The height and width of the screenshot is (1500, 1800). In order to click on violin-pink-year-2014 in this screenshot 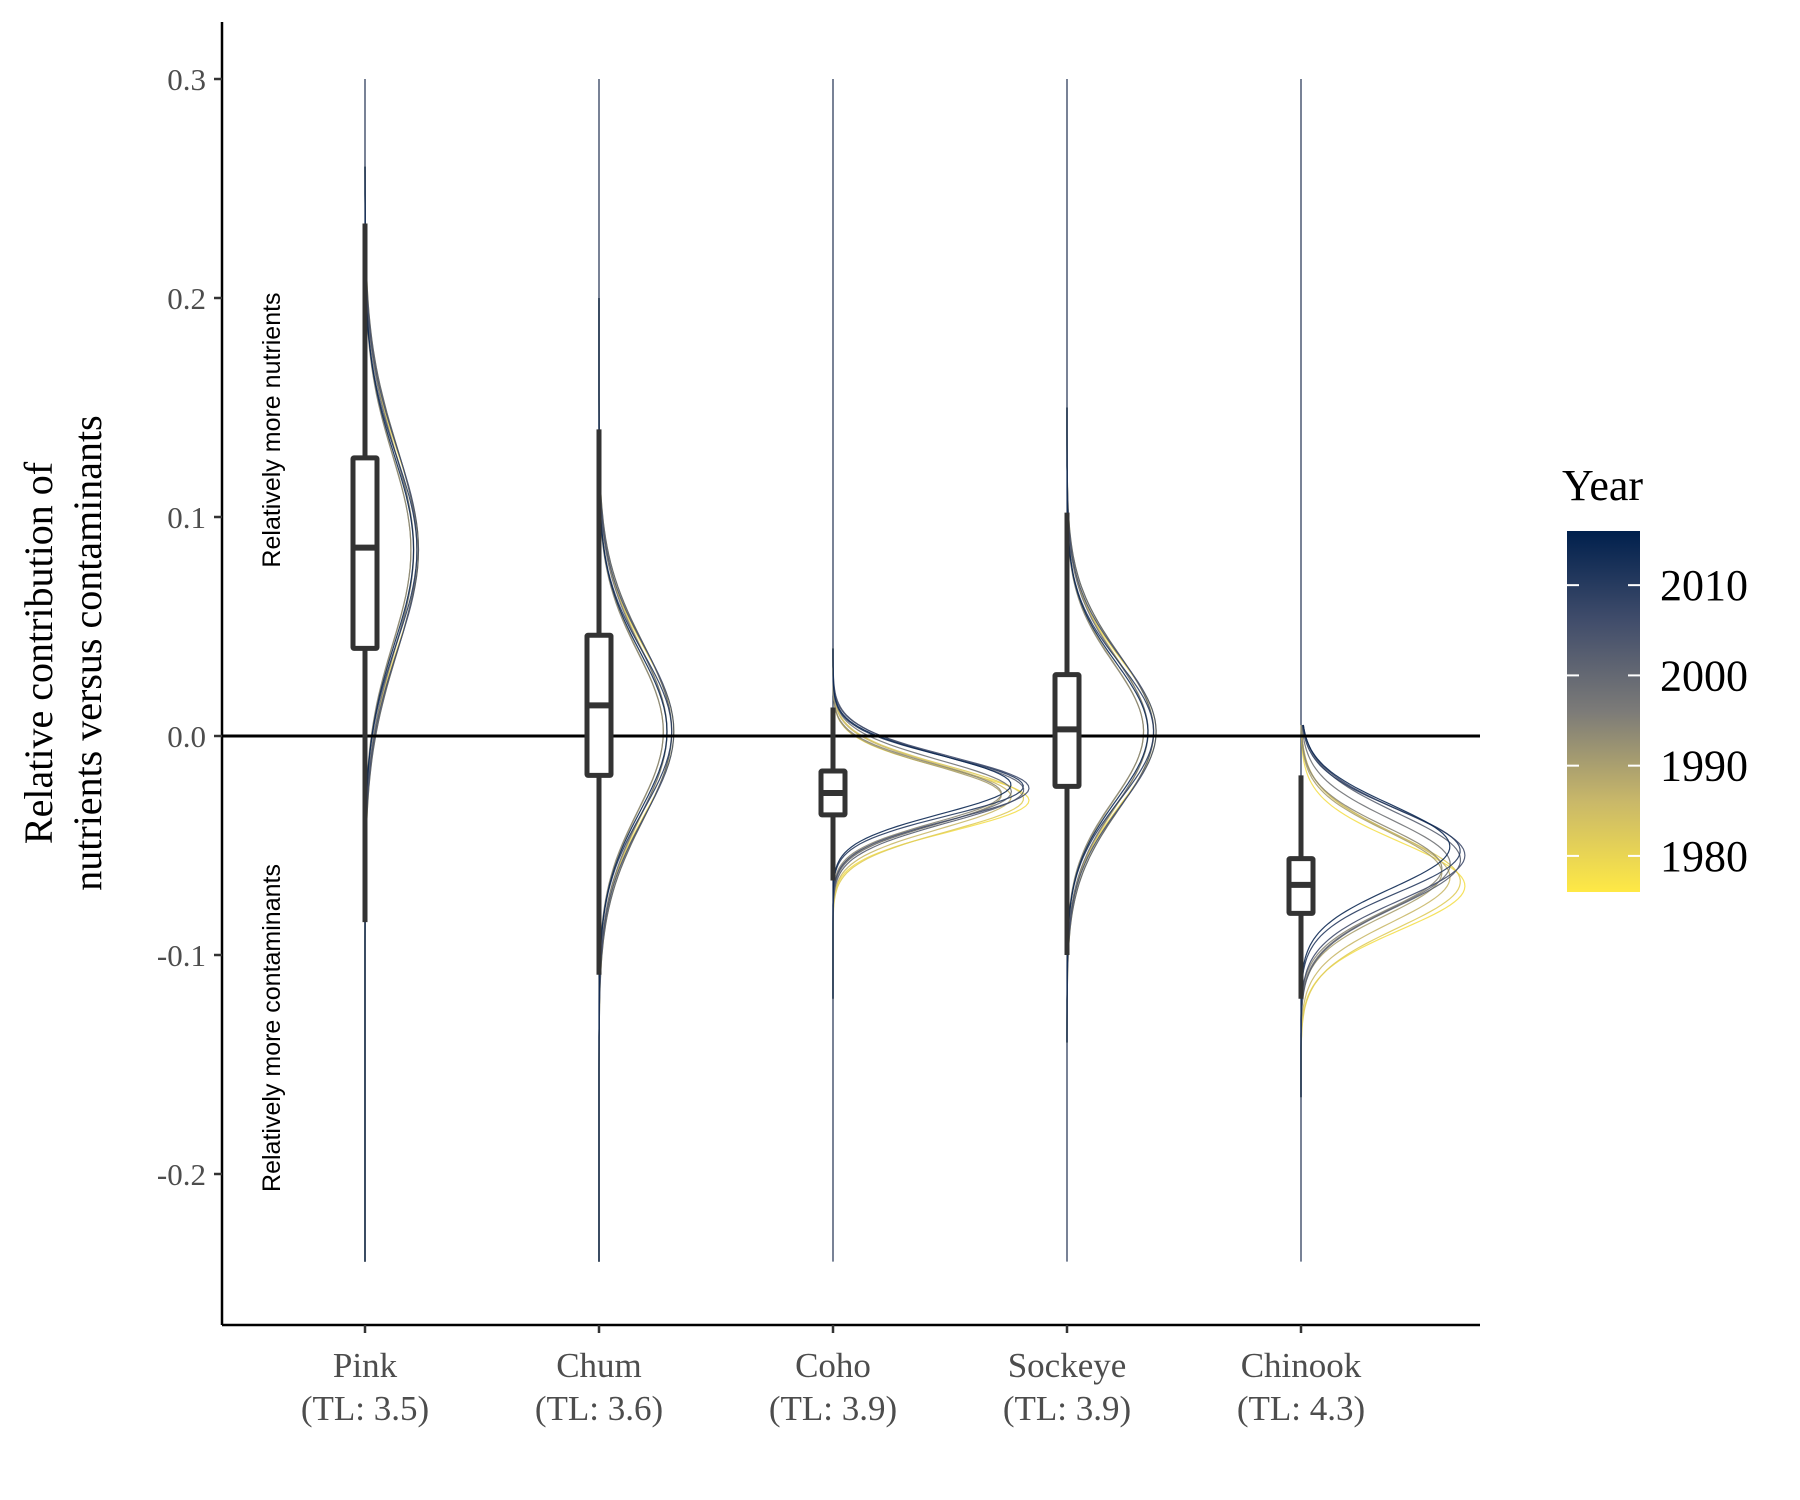, I will do `click(389, 714)`.